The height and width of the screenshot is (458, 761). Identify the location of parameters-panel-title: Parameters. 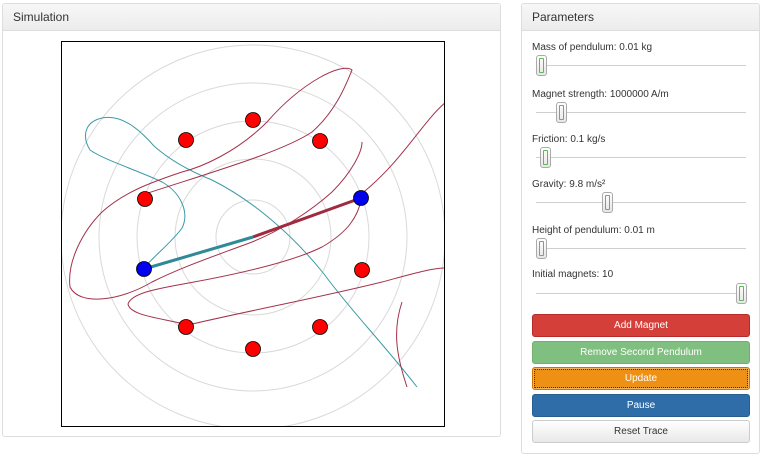
(640, 17).